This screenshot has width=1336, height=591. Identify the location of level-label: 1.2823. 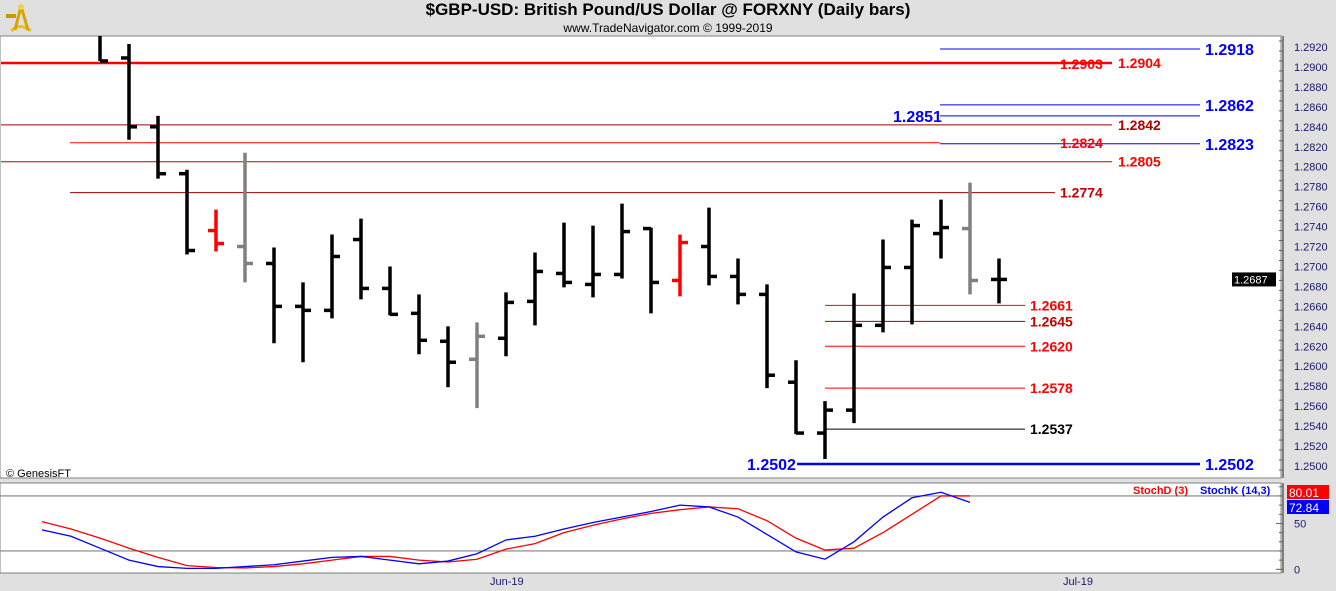
(1229, 145).